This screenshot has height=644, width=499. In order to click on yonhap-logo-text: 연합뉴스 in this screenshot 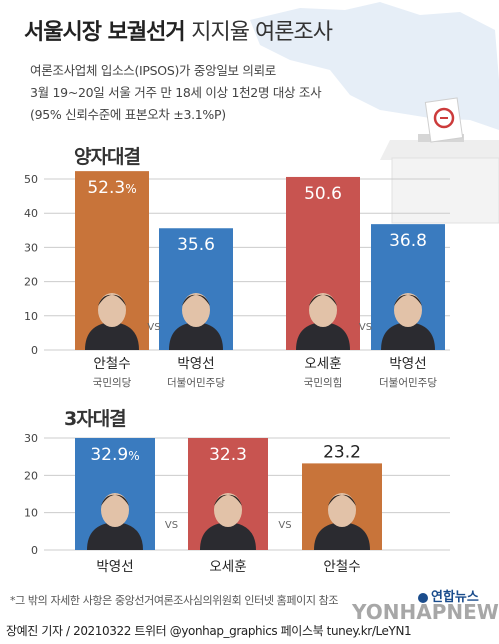, I will do `click(455, 597)`.